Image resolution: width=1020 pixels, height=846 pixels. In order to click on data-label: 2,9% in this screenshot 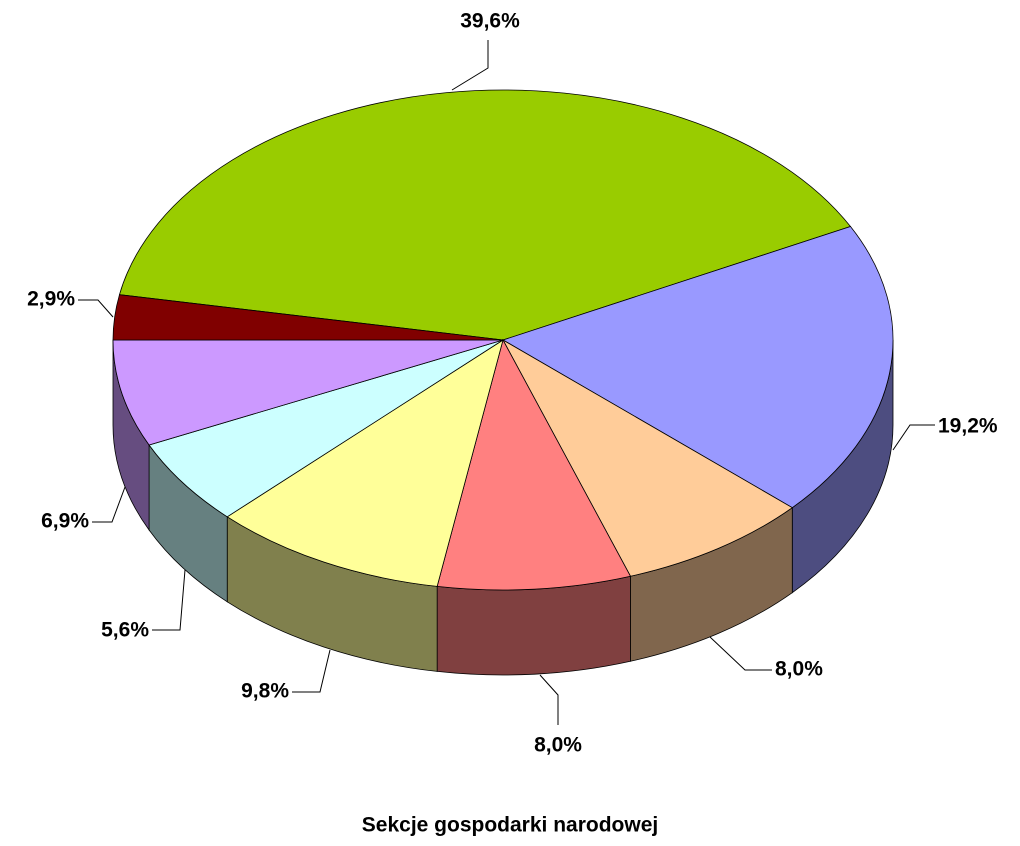, I will do `click(51, 299)`.